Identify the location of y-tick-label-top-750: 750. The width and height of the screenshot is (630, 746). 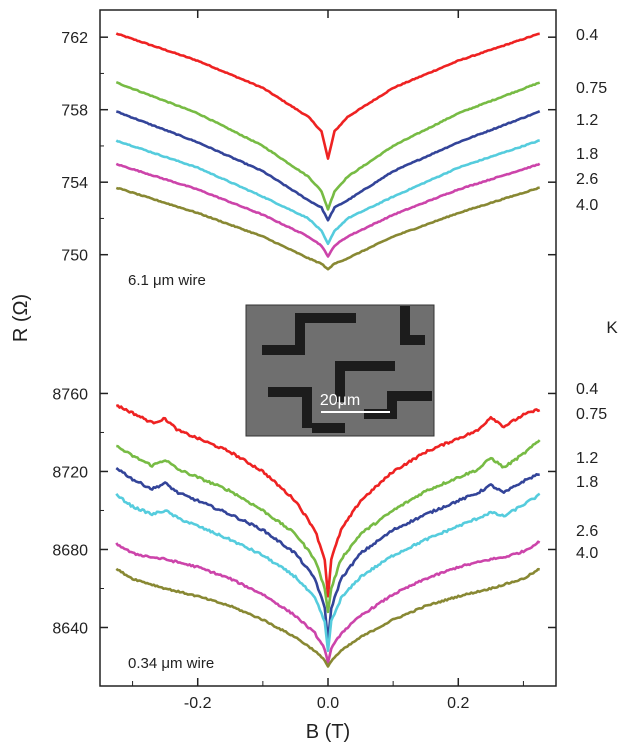
(74, 256).